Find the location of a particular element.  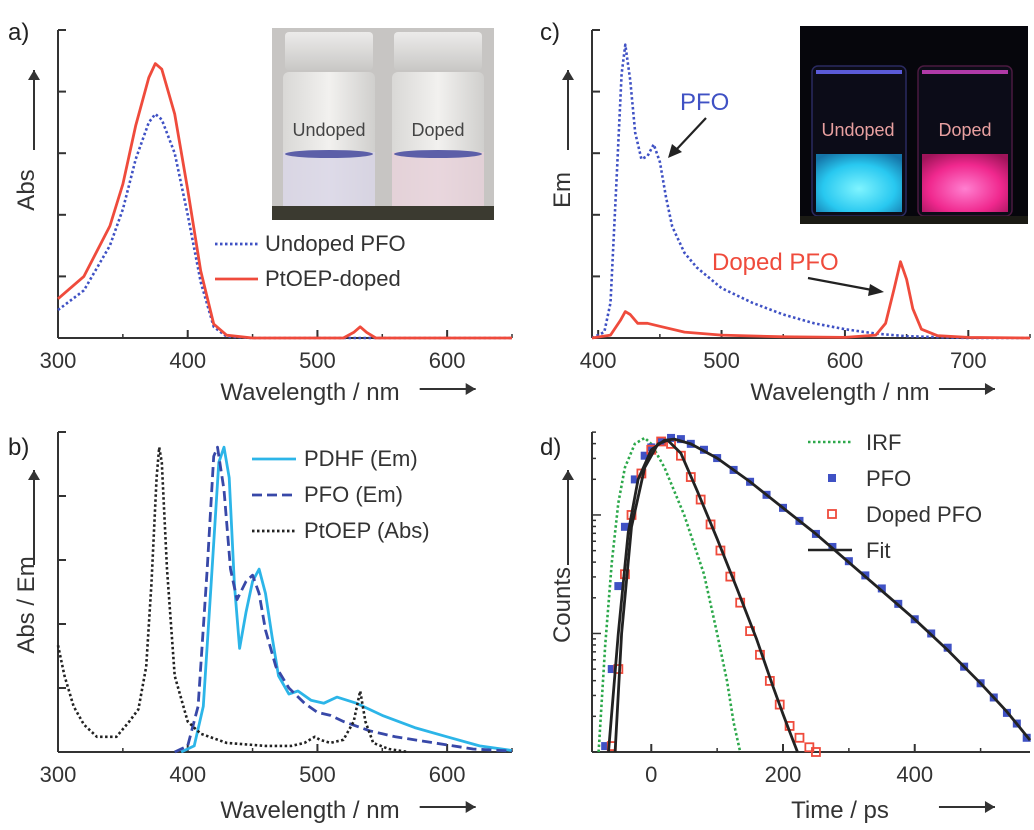

x-tick-label: 0 is located at coordinates (651, 774).